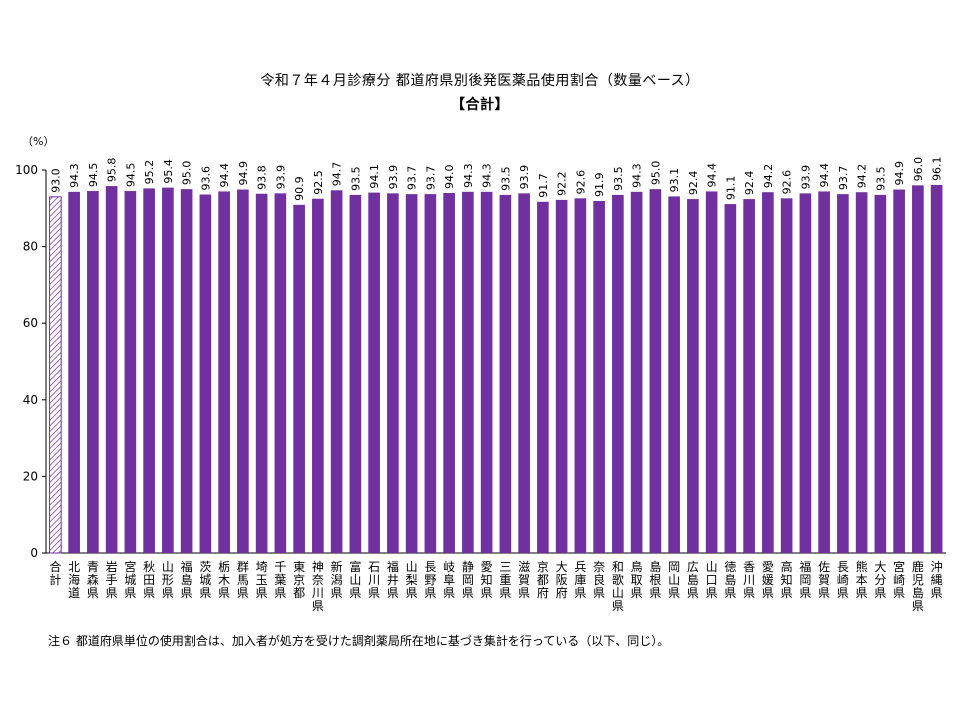 The height and width of the screenshot is (720, 960). What do you see at coordinates (524, 580) in the screenshot?
I see `x-tick-label: 滋賀県` at bounding box center [524, 580].